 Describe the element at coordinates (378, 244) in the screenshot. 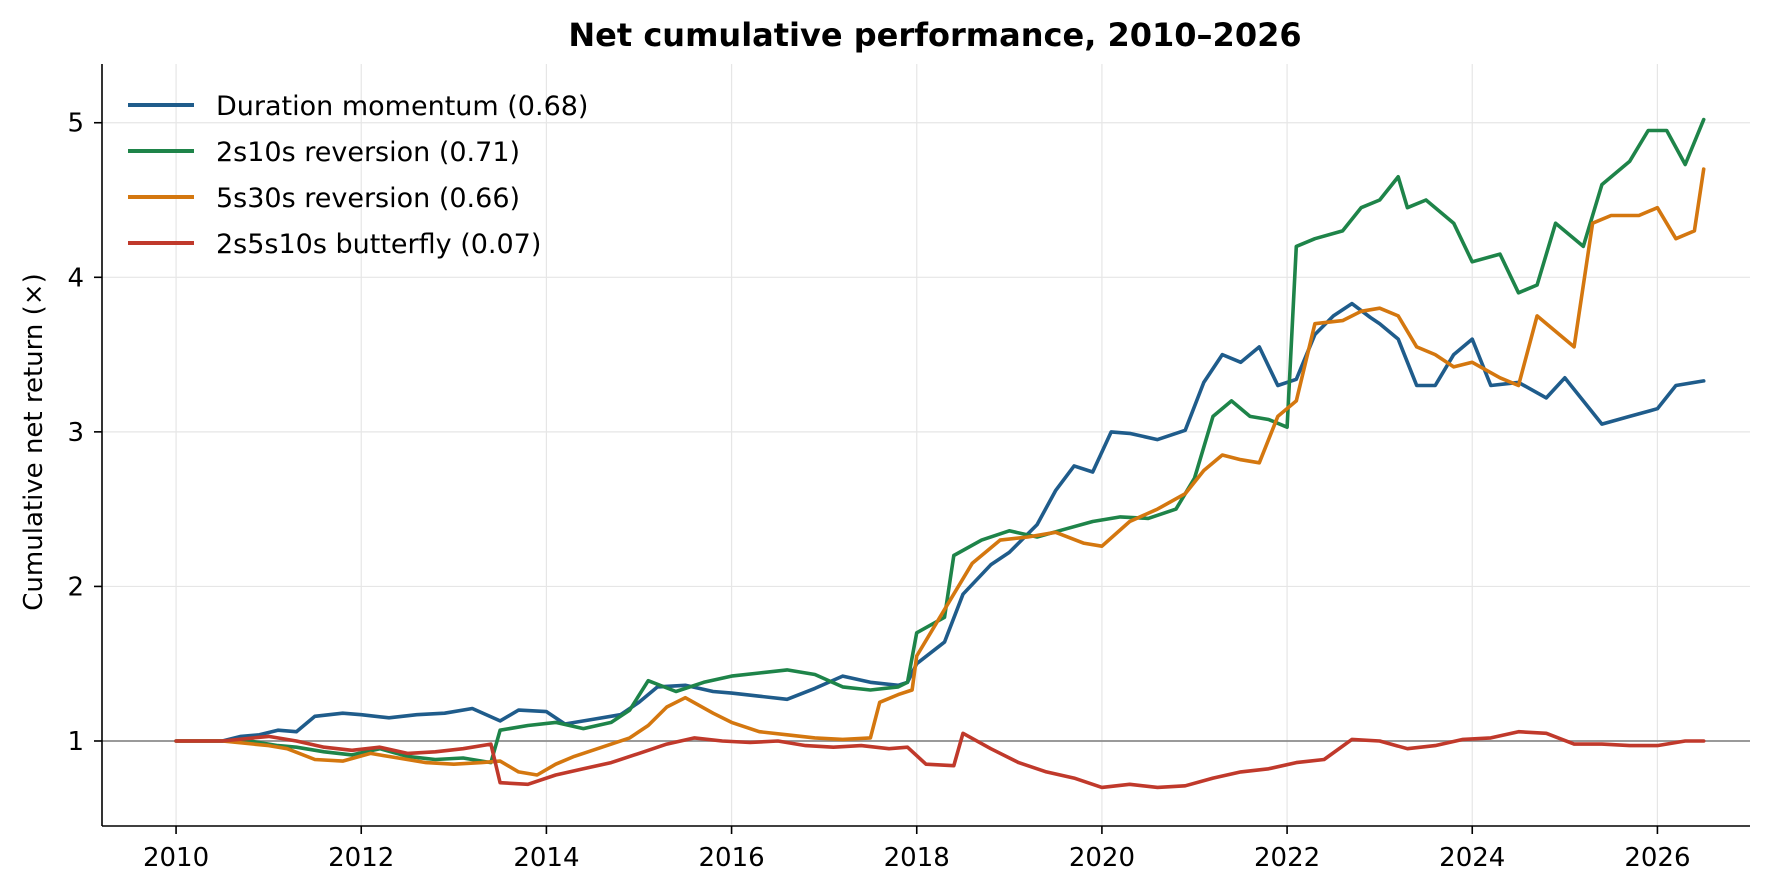

I see `legend-label-3: 2s5s10s butterfly (0.07)` at that location.